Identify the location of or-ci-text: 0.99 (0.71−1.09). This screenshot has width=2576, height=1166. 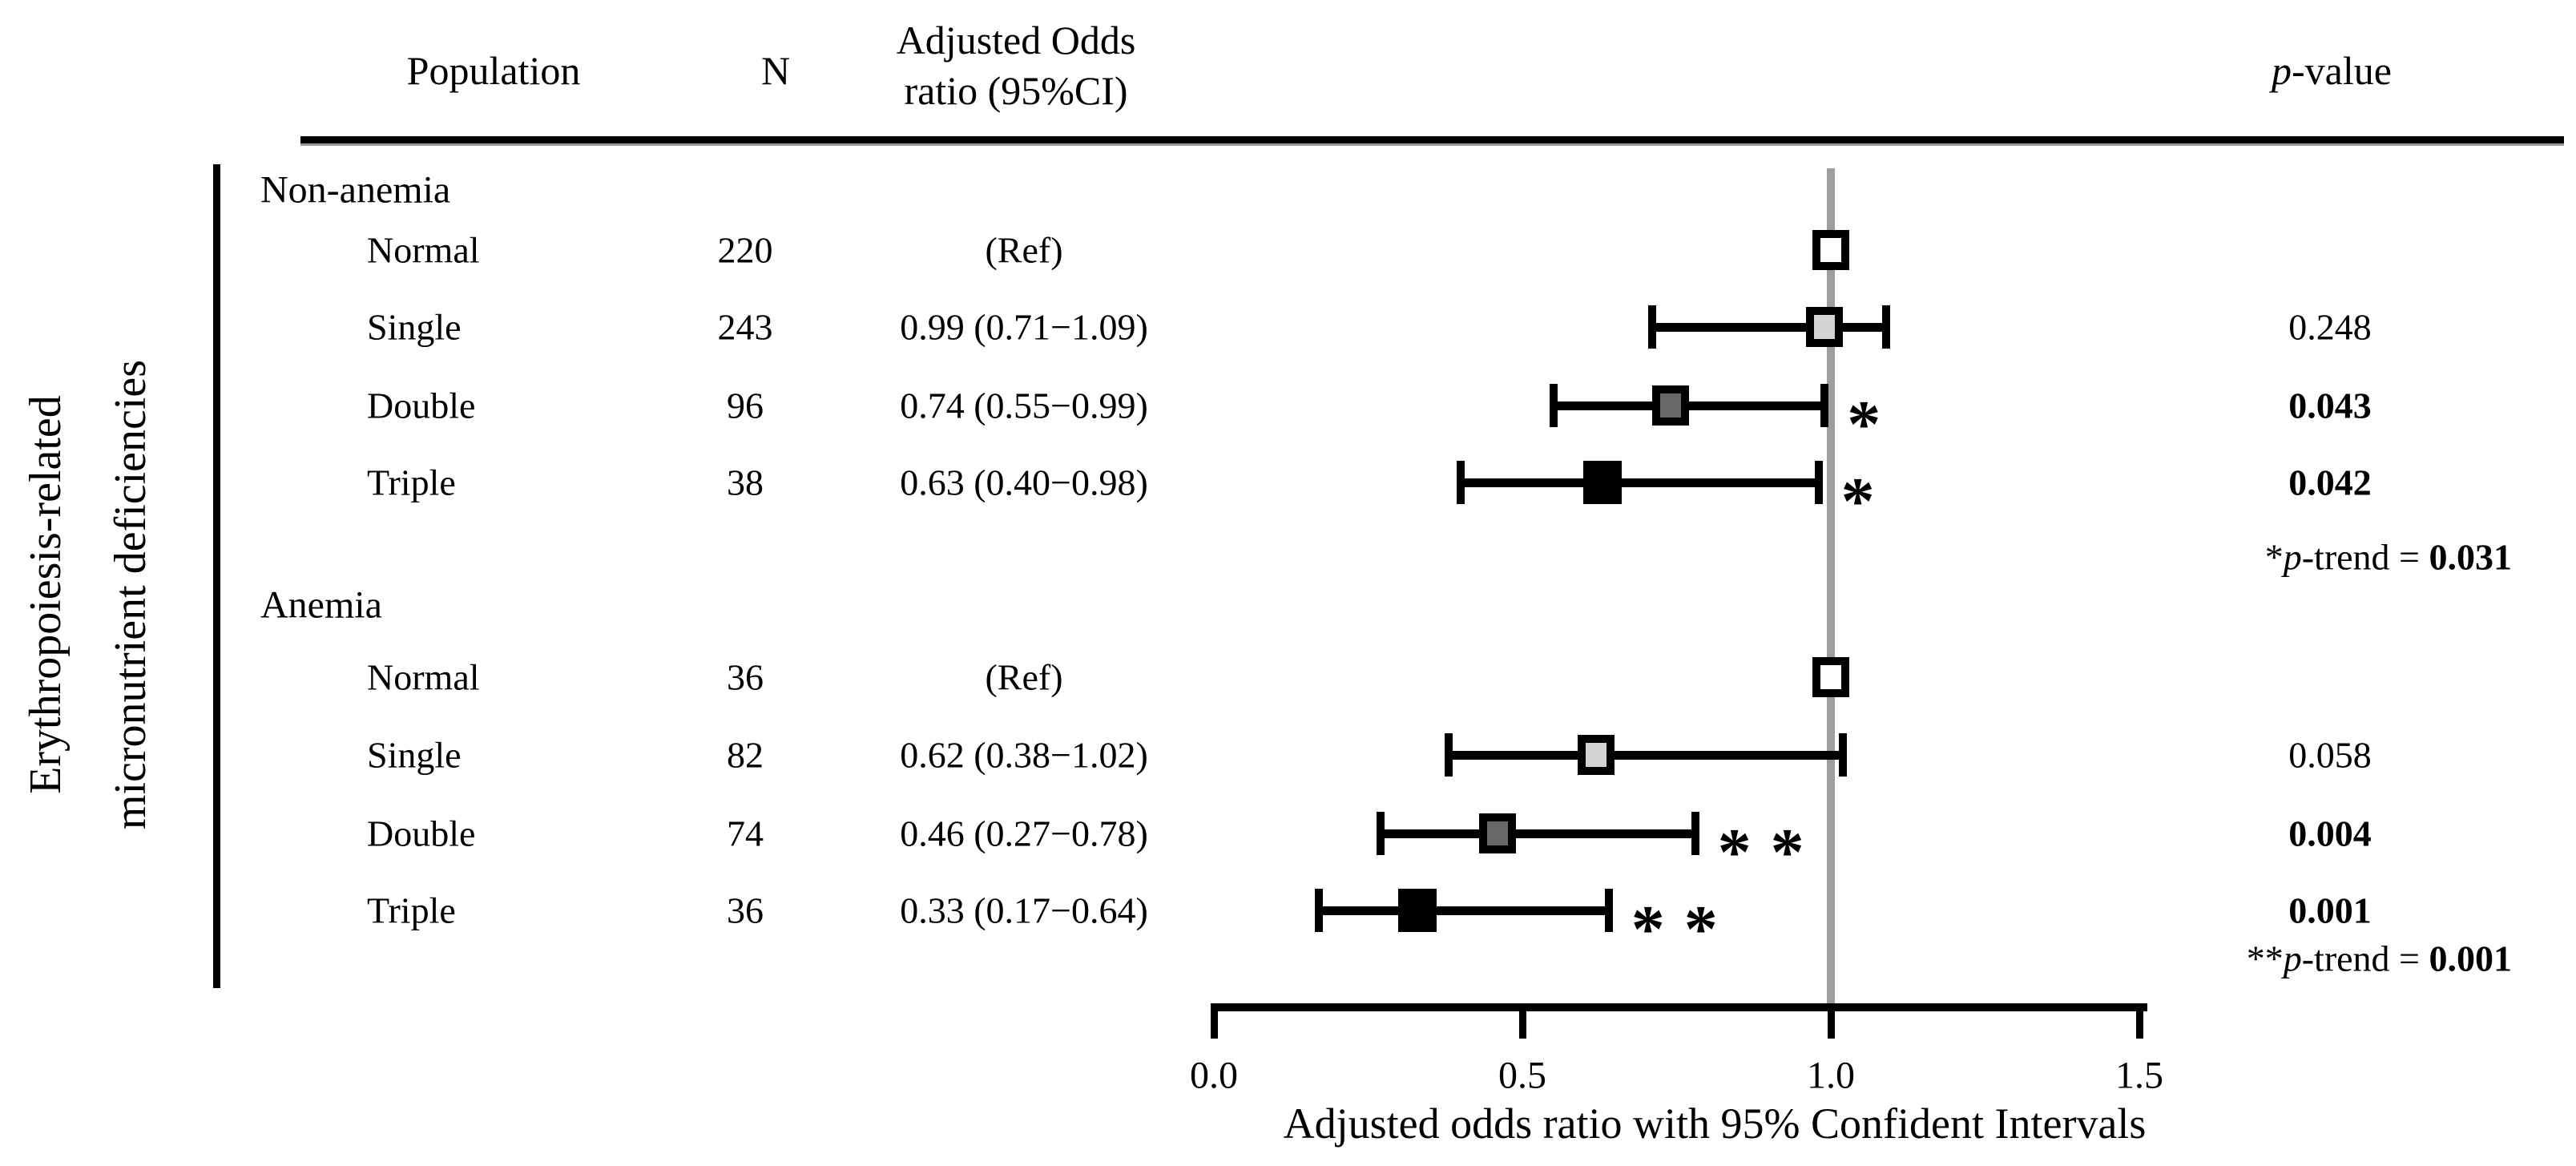
(1024, 327).